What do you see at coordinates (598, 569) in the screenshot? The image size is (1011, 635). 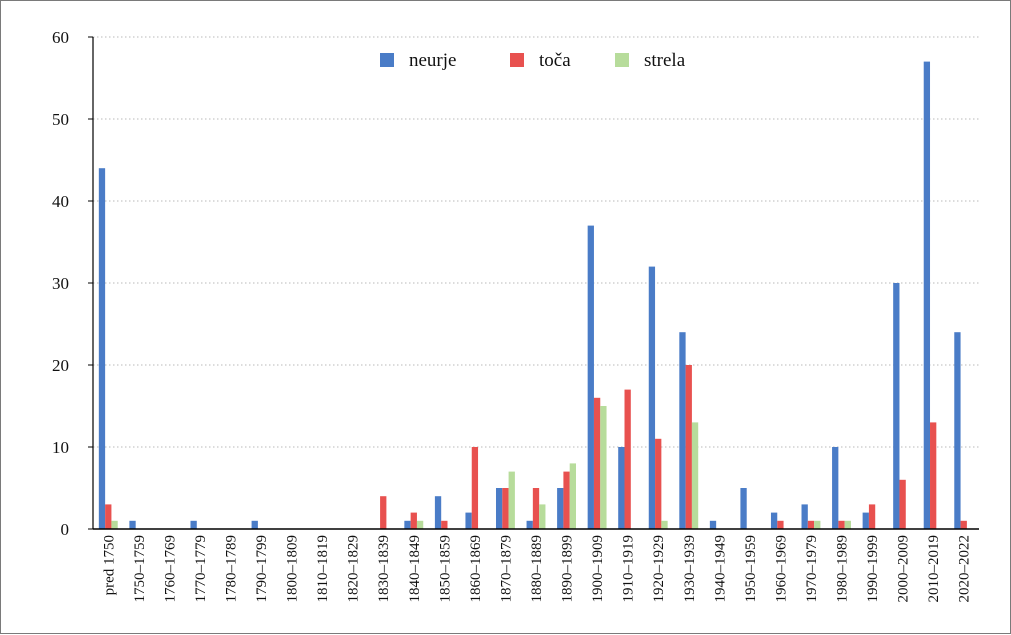 I see `x-tick-label: 1900–1909` at bounding box center [598, 569].